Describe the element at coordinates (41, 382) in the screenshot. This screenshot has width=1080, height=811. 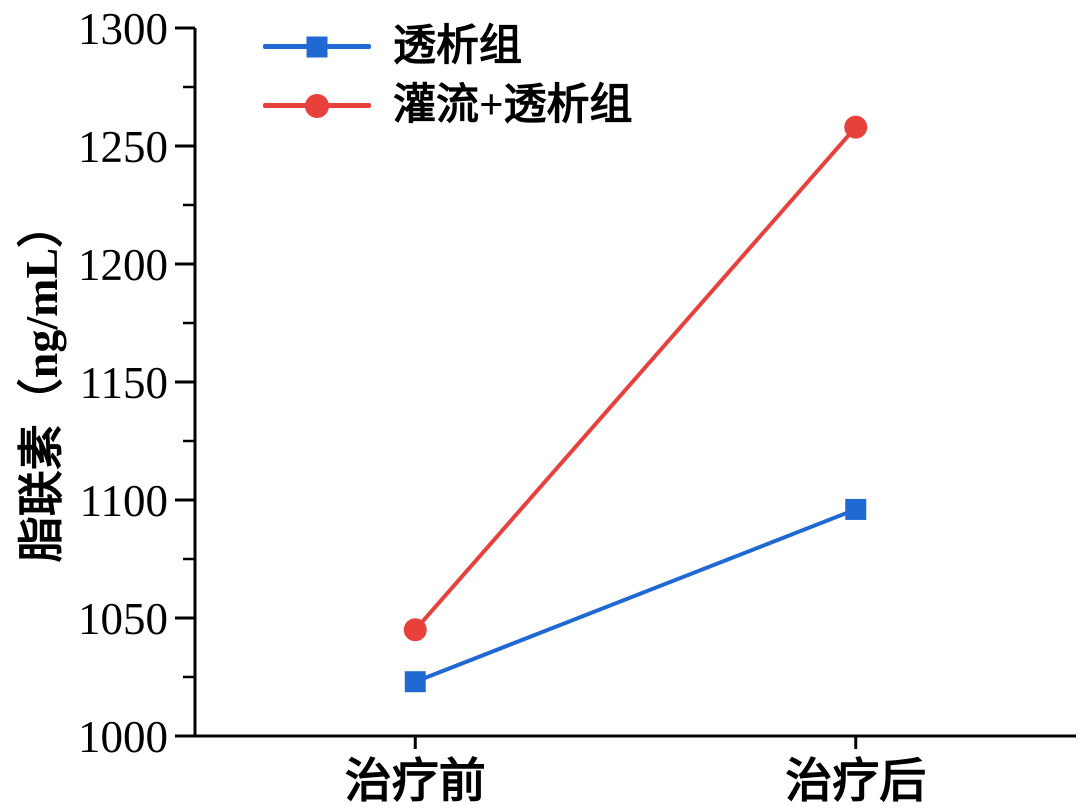
I see `y-axis-title: 脂联素（ng/mL）` at that location.